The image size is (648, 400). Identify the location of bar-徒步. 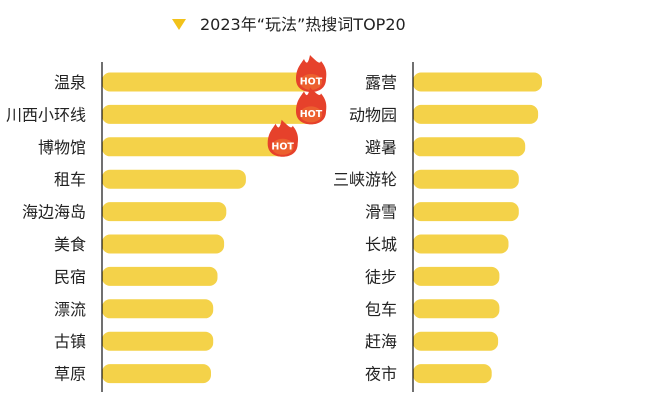
(456, 276).